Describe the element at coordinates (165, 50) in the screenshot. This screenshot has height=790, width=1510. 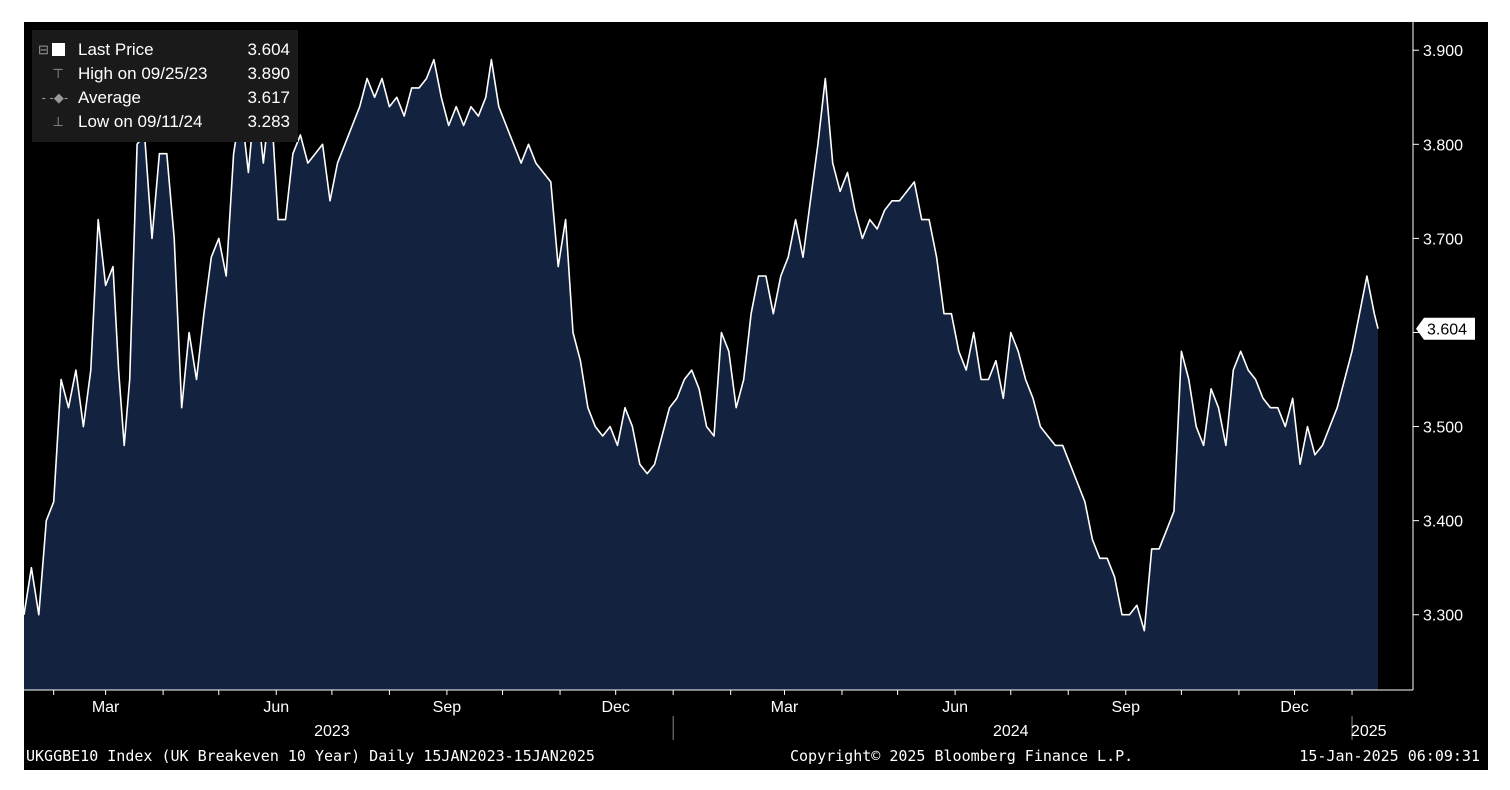
I see `legend-row-last-price: ⊟ Last Price 3.604` at that location.